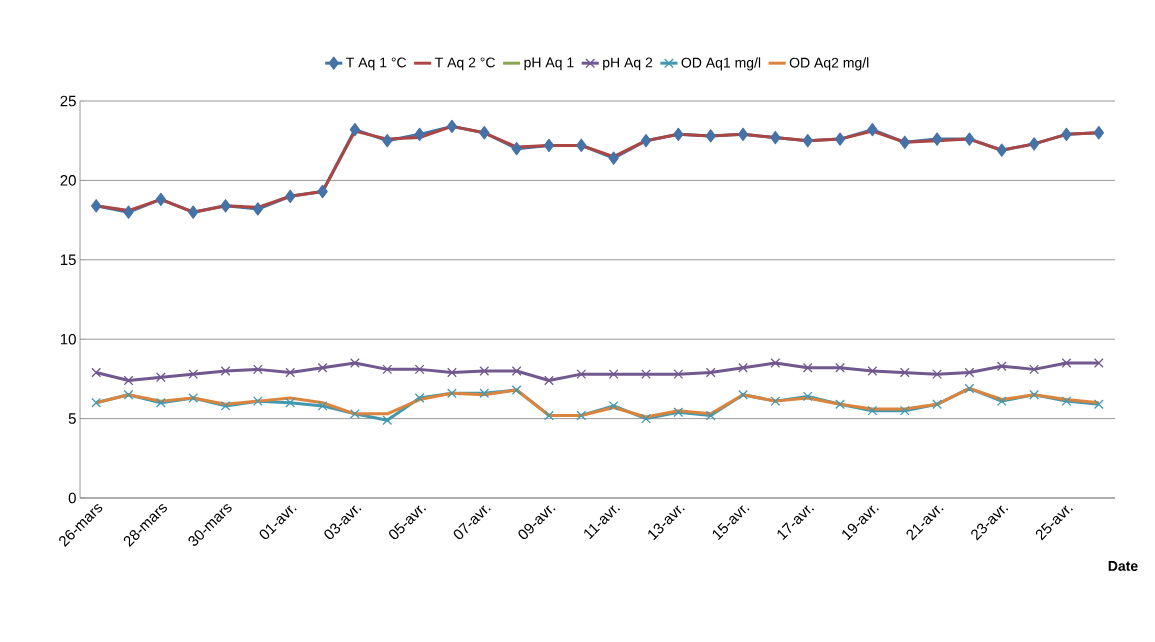  I want to click on legend-label: pH Aq 2, so click(628, 64).